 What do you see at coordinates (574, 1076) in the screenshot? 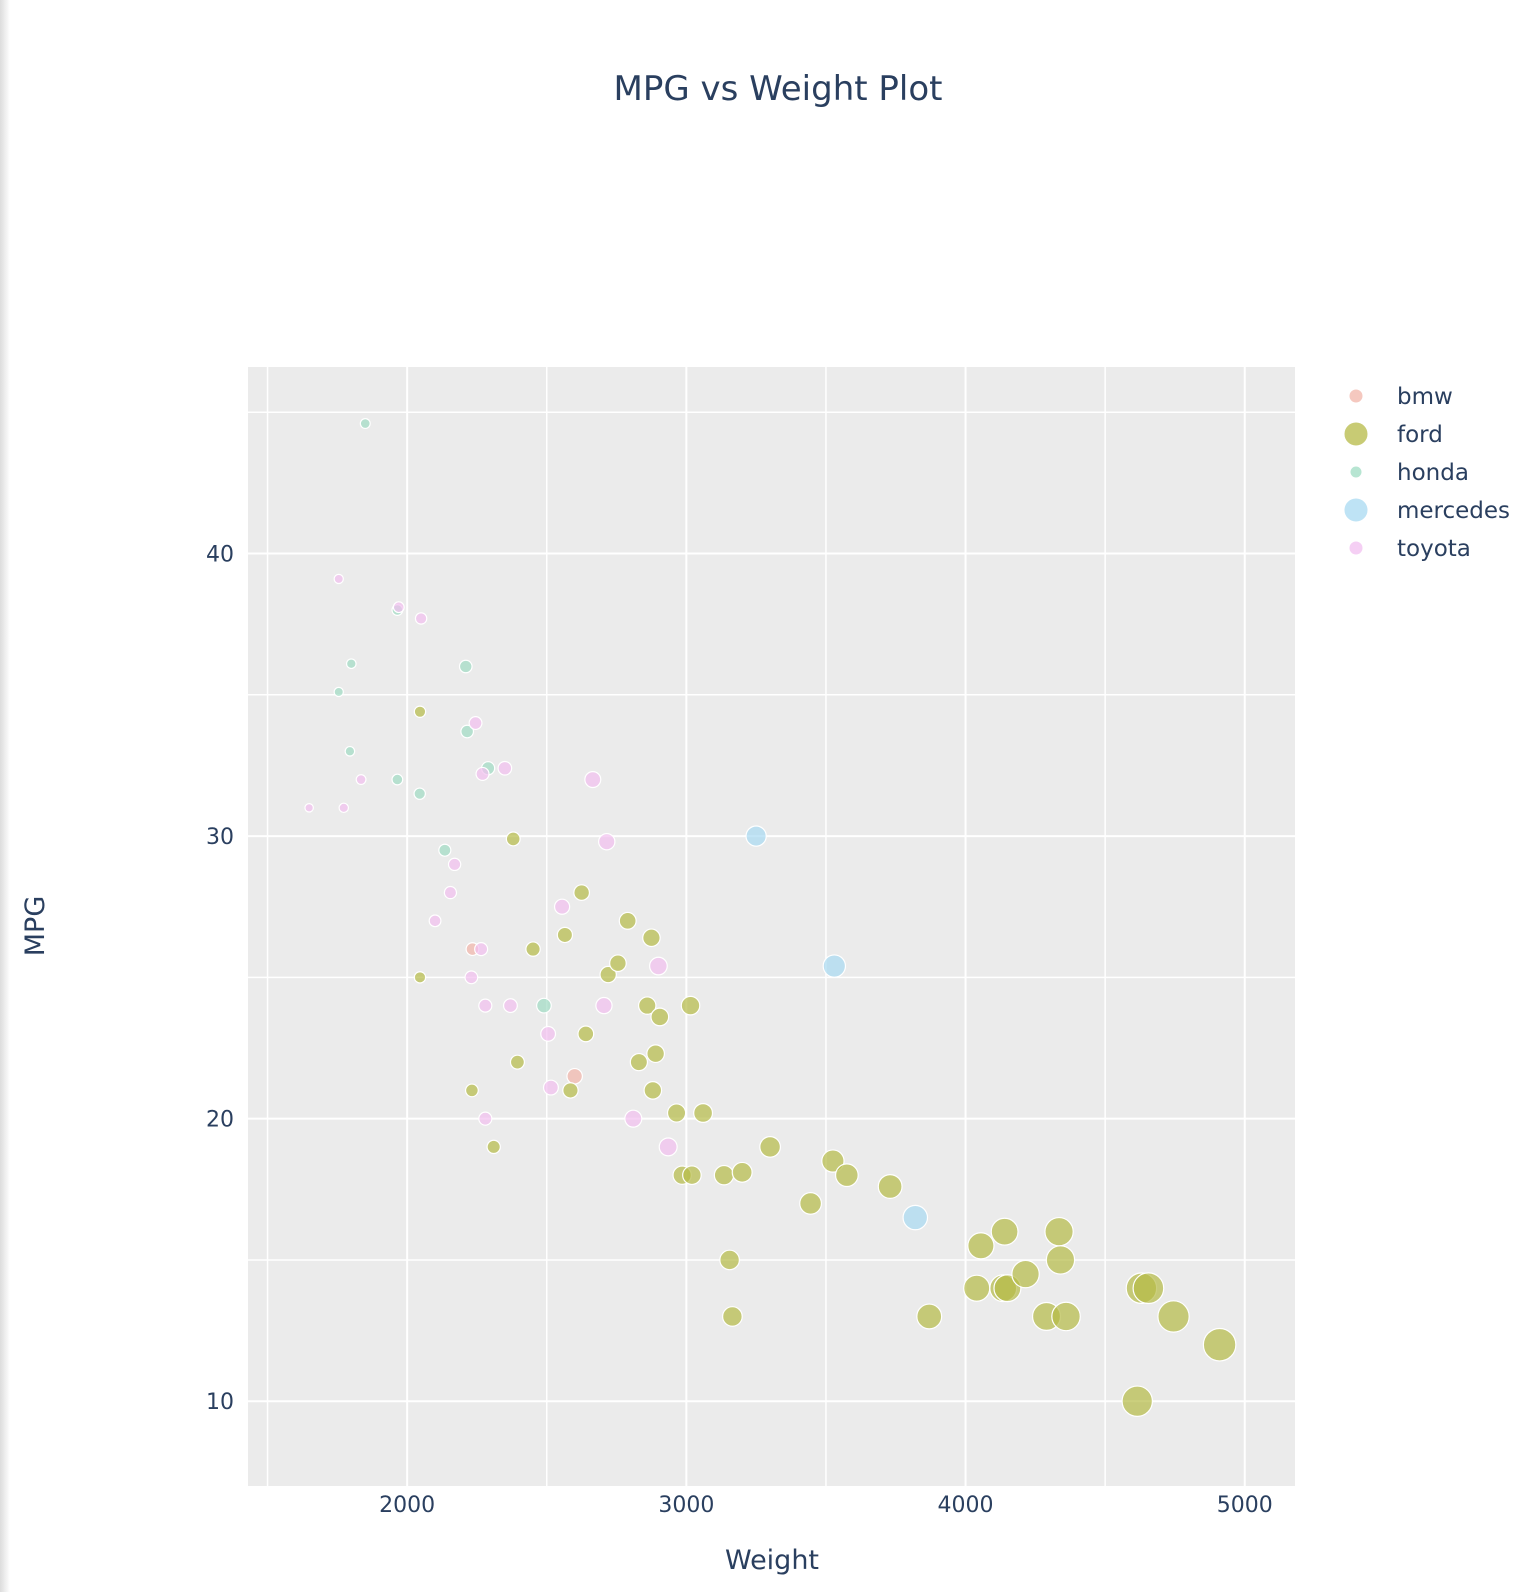
I see `point-bmw` at bounding box center [574, 1076].